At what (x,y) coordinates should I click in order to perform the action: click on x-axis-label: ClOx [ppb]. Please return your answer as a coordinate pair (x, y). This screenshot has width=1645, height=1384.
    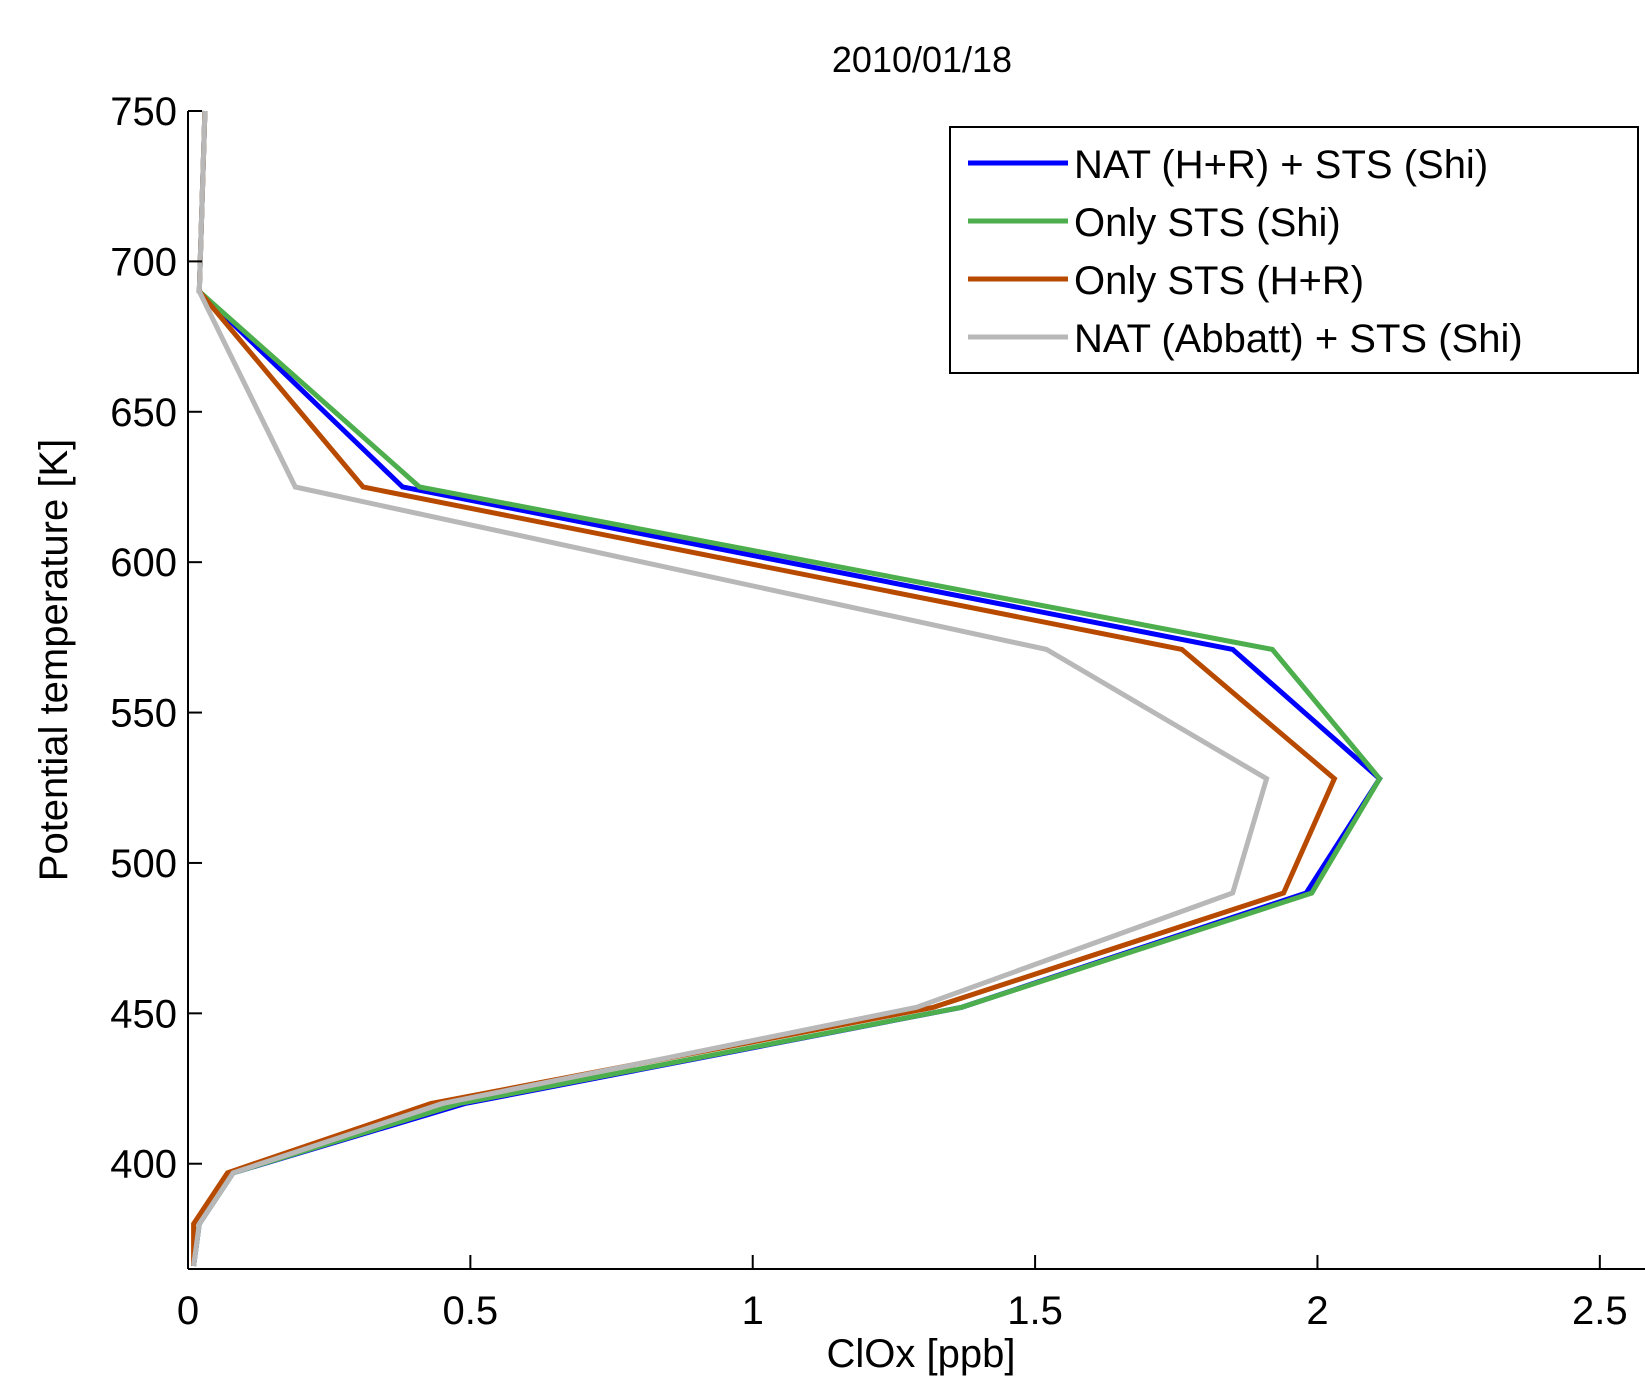
    Looking at the image, I should click on (921, 1354).